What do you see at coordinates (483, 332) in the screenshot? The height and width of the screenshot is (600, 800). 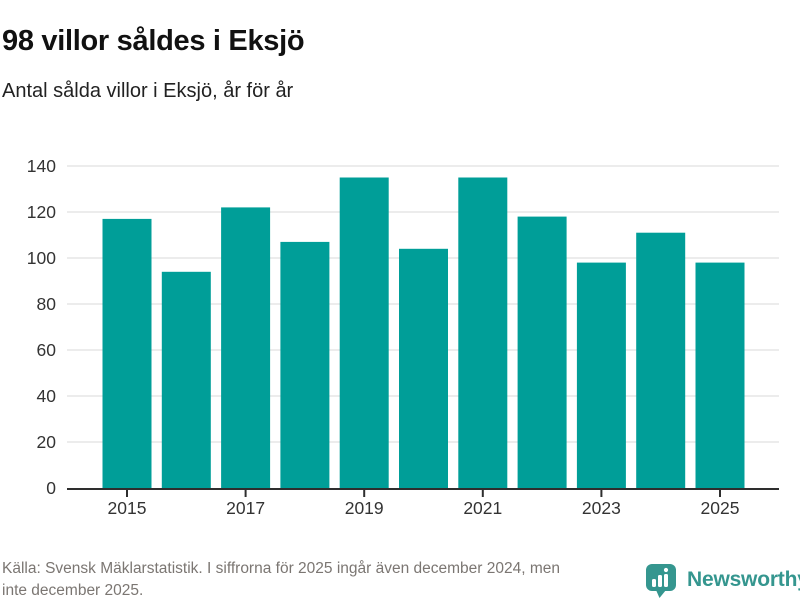 I see `bar-2021` at bounding box center [483, 332].